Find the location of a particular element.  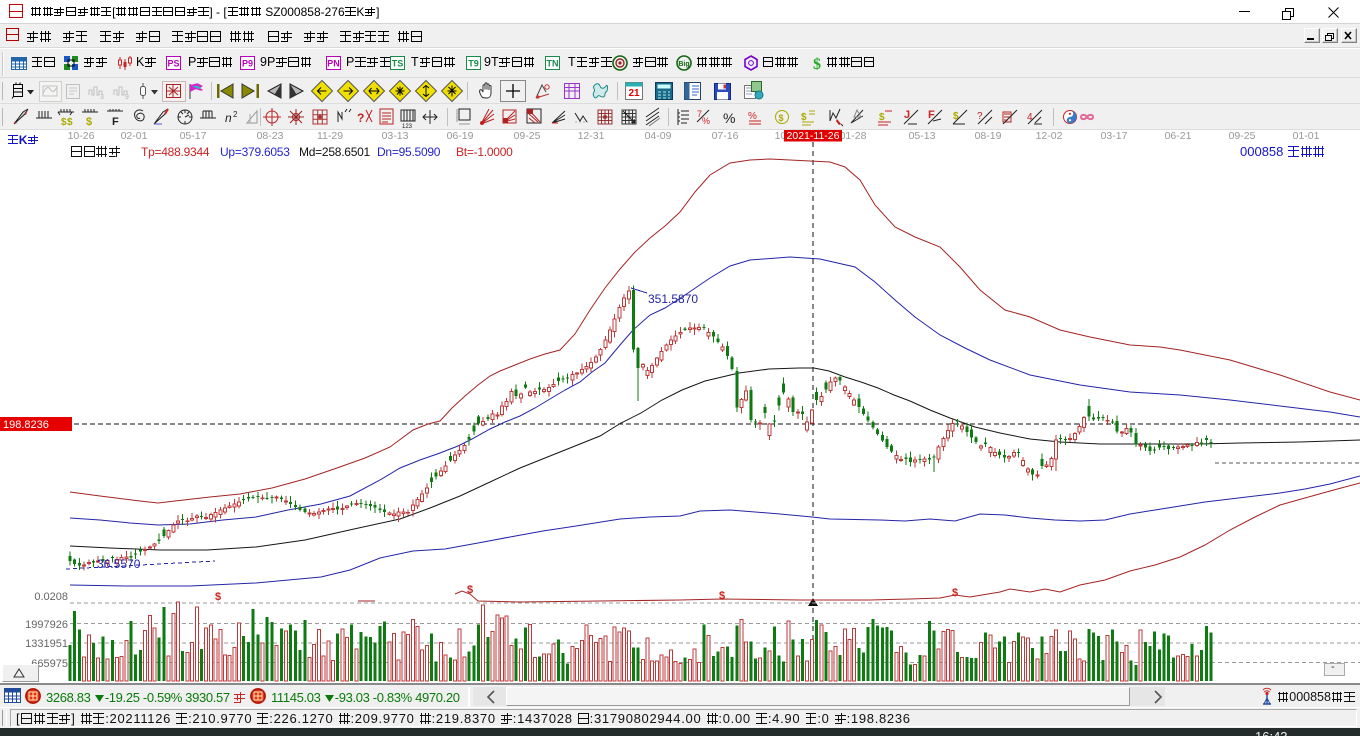

svg-text: 07-16 is located at coordinates (725, 136).